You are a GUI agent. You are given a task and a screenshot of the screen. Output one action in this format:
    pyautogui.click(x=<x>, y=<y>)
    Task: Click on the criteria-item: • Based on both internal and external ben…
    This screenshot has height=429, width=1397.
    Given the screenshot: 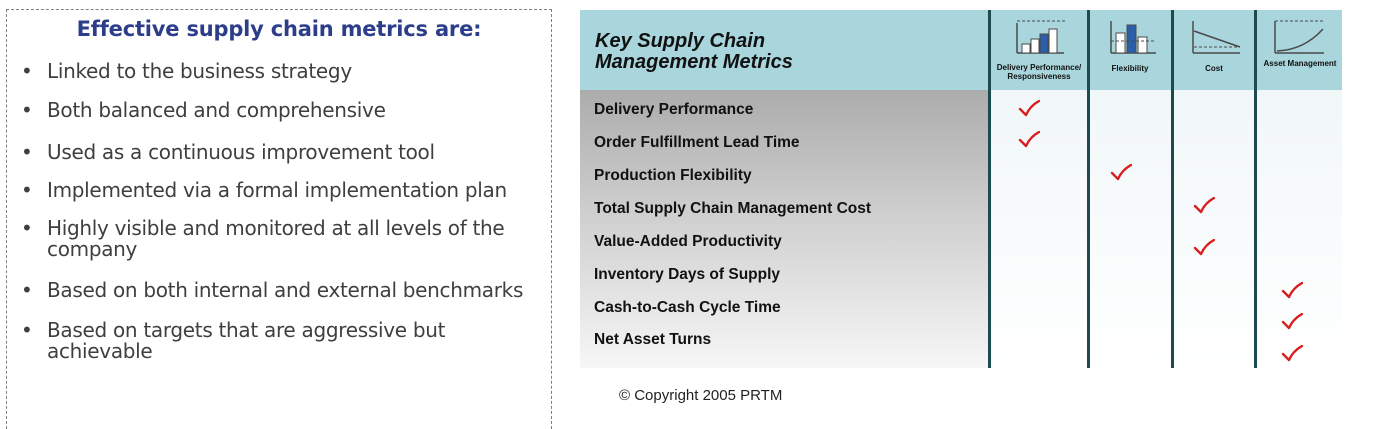 What is the action you would take?
    pyautogui.click(x=284, y=290)
    